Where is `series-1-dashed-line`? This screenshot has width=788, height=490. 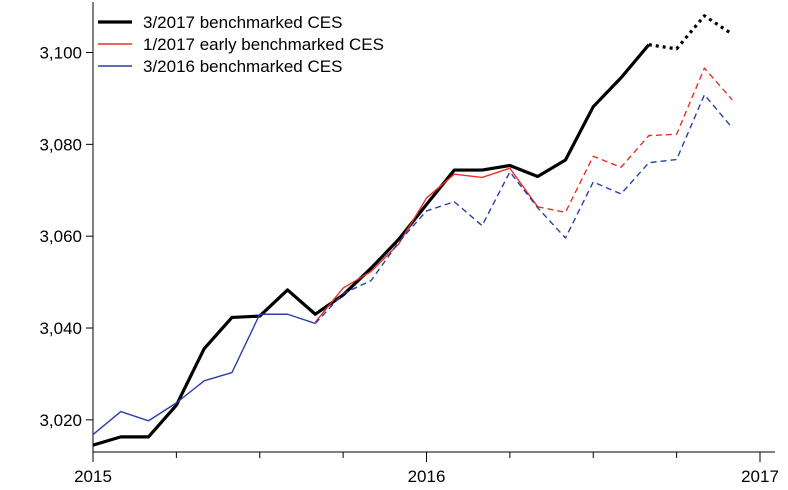
series-1-dashed-line is located at coordinates (691, 32).